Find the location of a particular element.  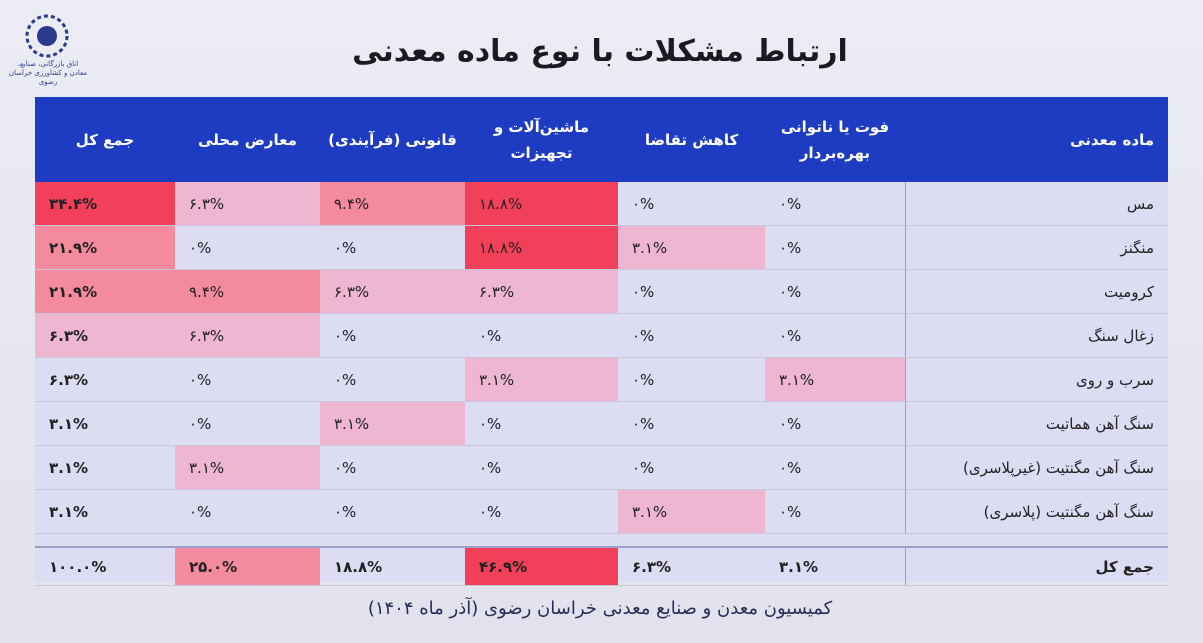

row-label: سنگ آهن مگنتیت (پلاسری) is located at coordinates (1036, 512).